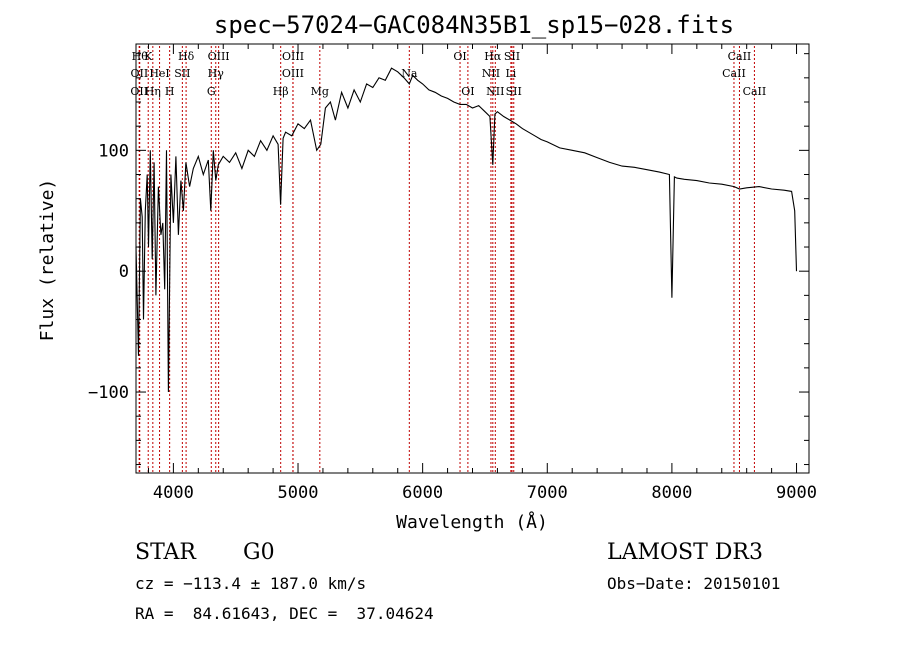 This screenshot has width=900, height=649. What do you see at coordinates (734, 73) in the screenshot?
I see `line-label-17: CaII` at bounding box center [734, 73].